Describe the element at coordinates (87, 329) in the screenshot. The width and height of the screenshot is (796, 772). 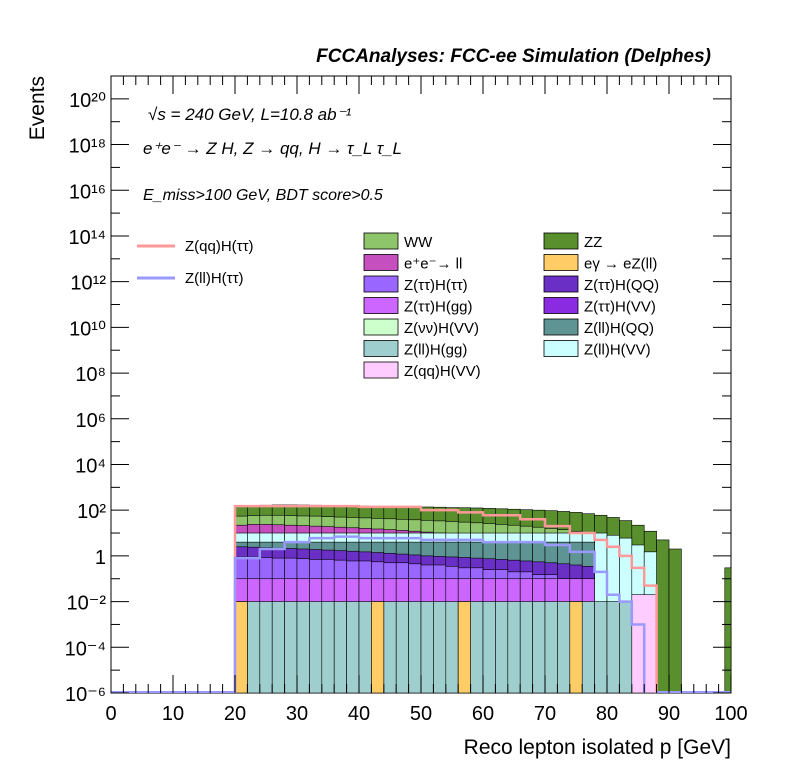
I see `y-tick-label: 10¹⁰` at that location.